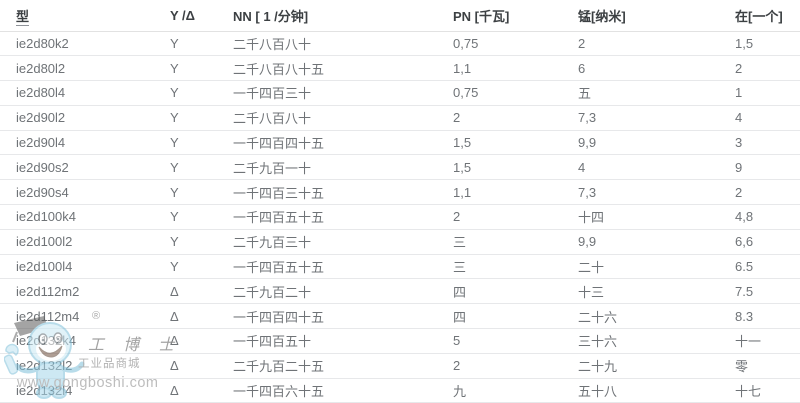  What do you see at coordinates (343, 341) in the screenshot?
I see `cell-nn: 一千四百五十` at bounding box center [343, 341].